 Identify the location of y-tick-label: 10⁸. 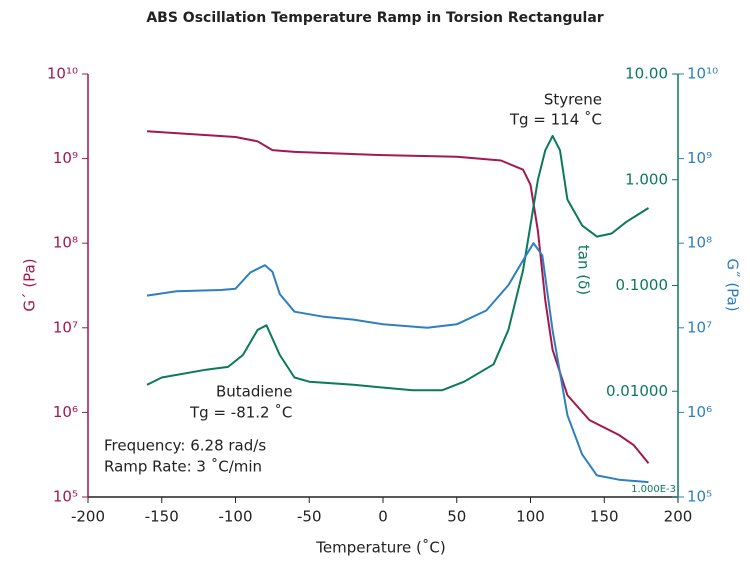
(65, 243).